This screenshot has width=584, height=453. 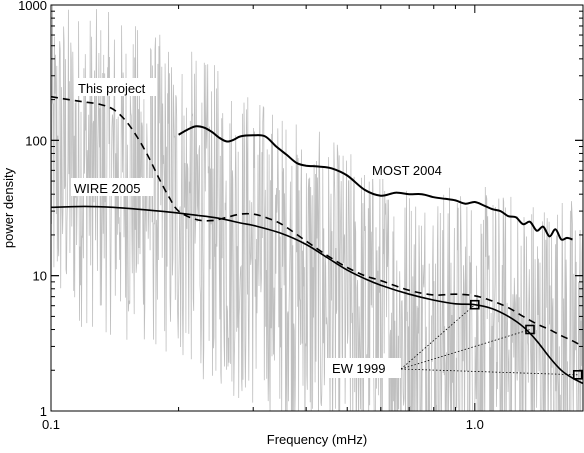 What do you see at coordinates (112, 88) in the screenshot?
I see `label-this-project-text: This project` at bounding box center [112, 88].